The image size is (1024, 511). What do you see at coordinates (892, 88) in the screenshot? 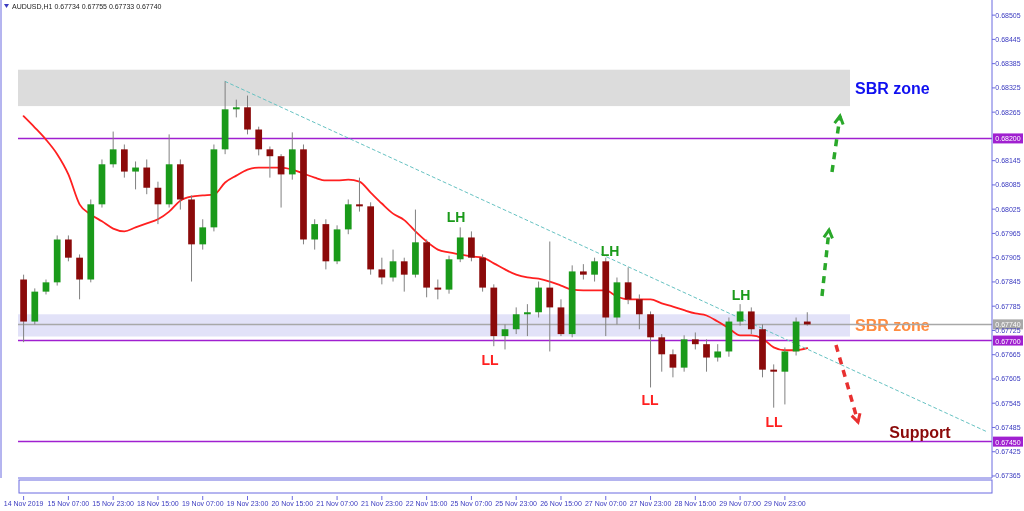
I see `band-label: SBR zone` at bounding box center [892, 88].